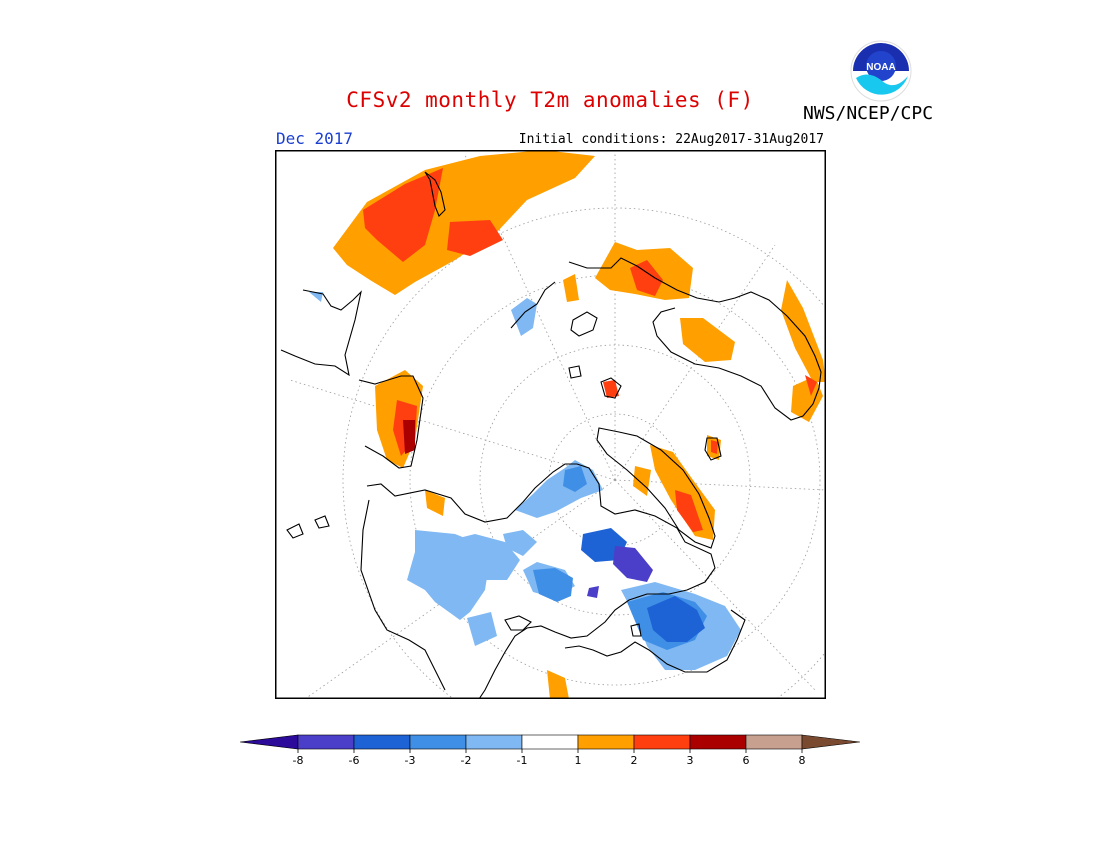  Describe the element at coordinates (466, 760) in the screenshot. I see `legend-tick-label: -2` at that location.